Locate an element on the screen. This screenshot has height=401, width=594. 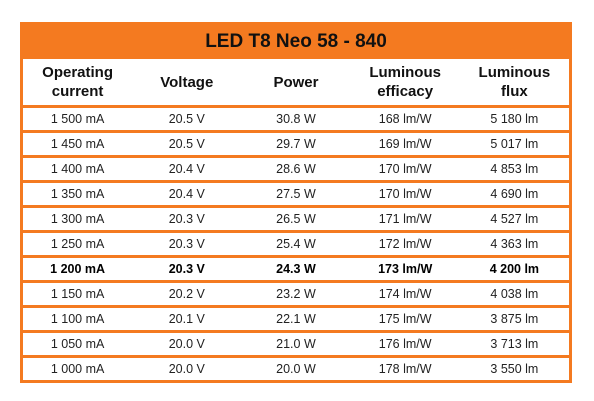
table-cell: 27.5 W is located at coordinates (296, 194).